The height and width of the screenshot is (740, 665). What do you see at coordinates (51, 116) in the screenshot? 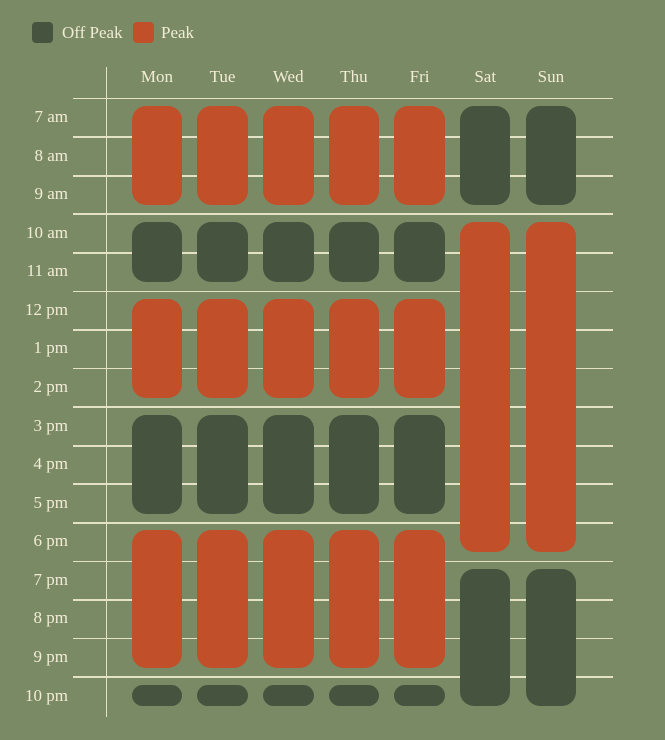
I see `hour-label: 7 am` at bounding box center [51, 116].